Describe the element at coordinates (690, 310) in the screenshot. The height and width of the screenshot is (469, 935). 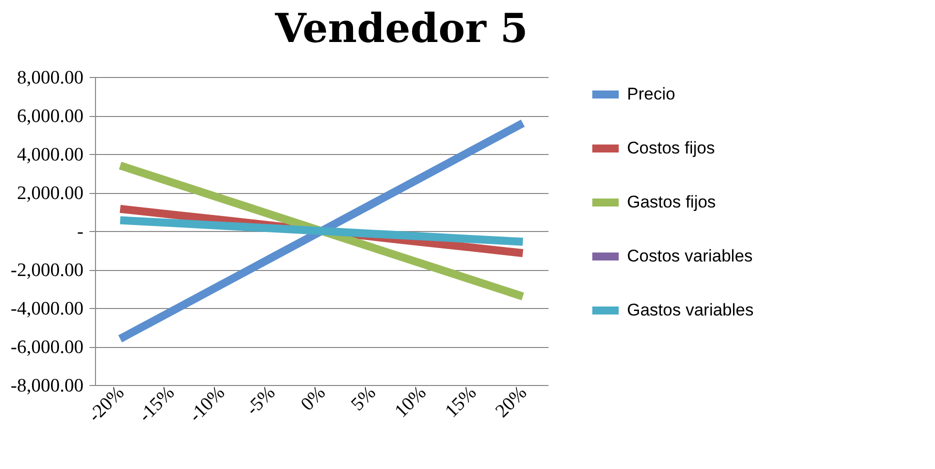
I see `legend-label: Gastos variables` at that location.